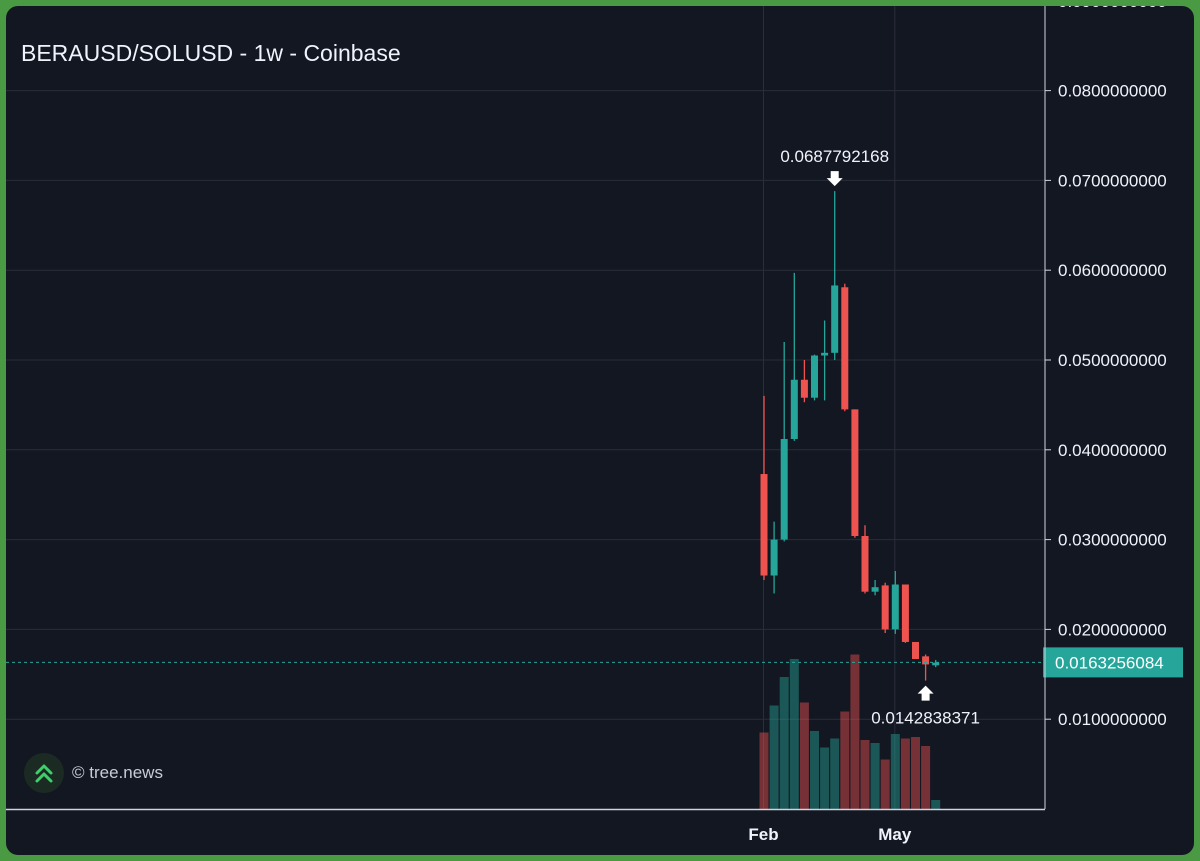 The width and height of the screenshot is (1200, 861). What do you see at coordinates (834, 179) in the screenshot?
I see `high-arrow-icon` at bounding box center [834, 179].